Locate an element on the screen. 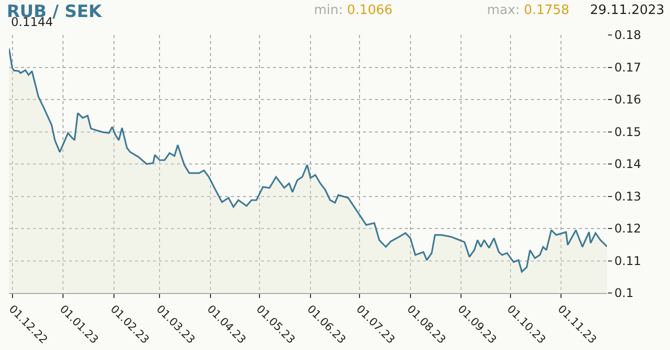 The height and width of the screenshot is (350, 670). text: min: 0.1066 is located at coordinates (353, 10).